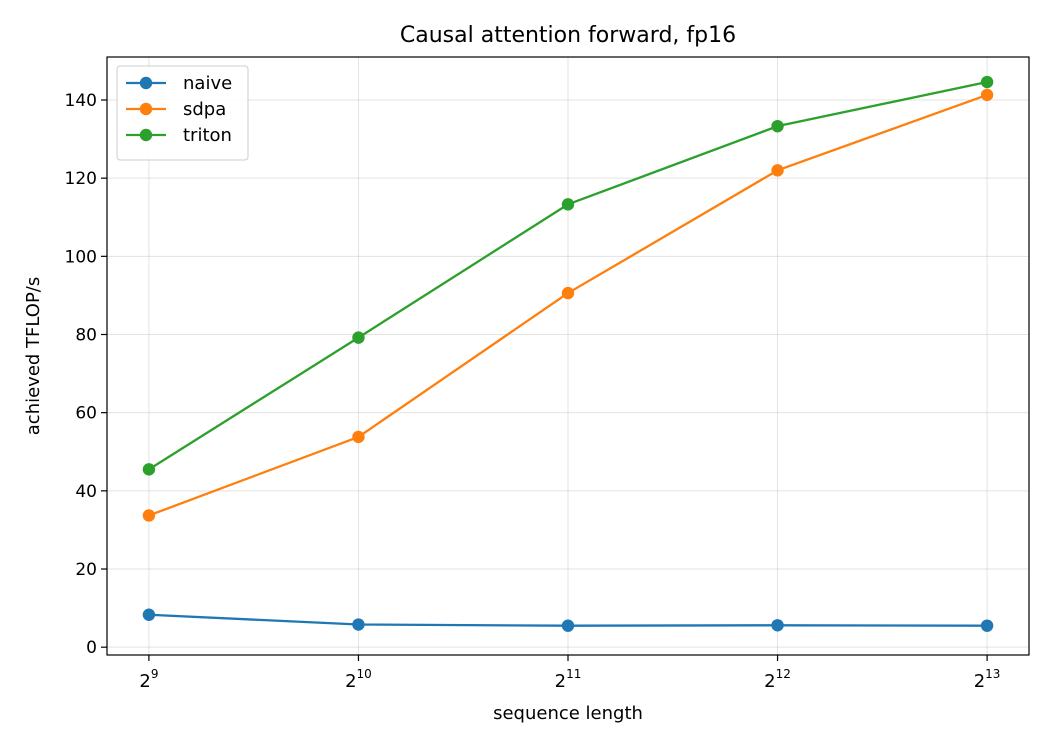 This screenshot has height=754, width=1050. Describe the element at coordinates (86, 336) in the screenshot. I see `y-tick-label: 80` at that location.